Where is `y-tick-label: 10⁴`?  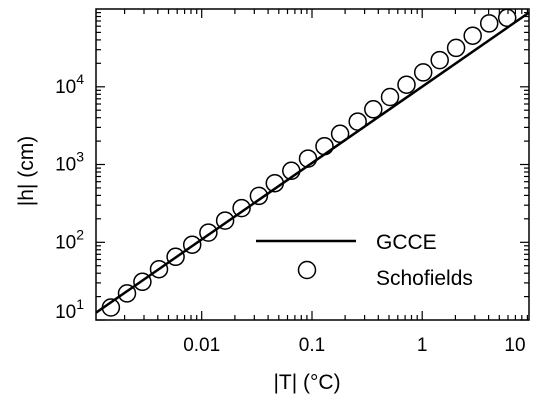
y-tick-label: 10⁴ is located at coordinates (69, 84).